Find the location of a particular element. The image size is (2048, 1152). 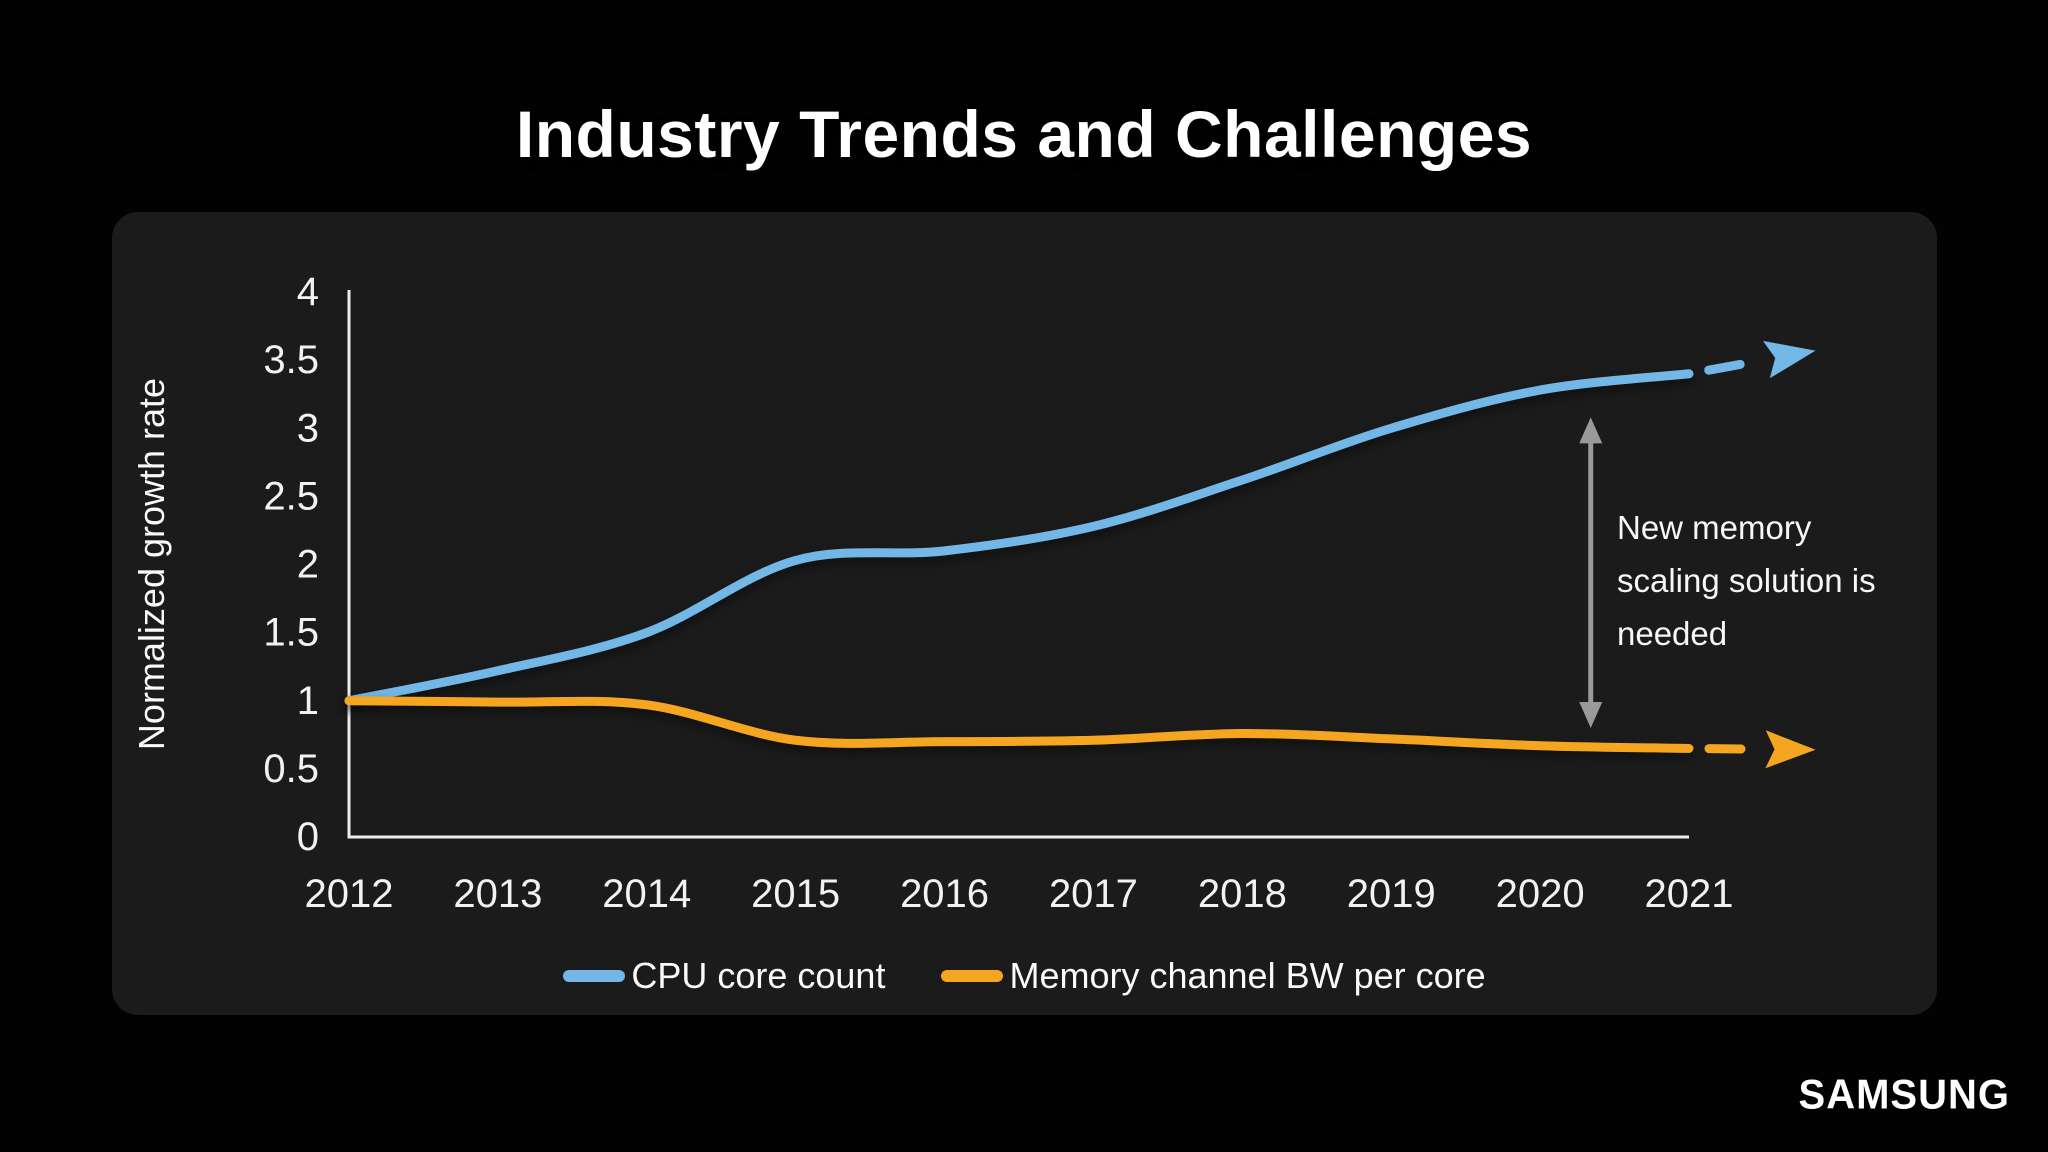

x-tick-label: 2017 is located at coordinates (1093, 894).